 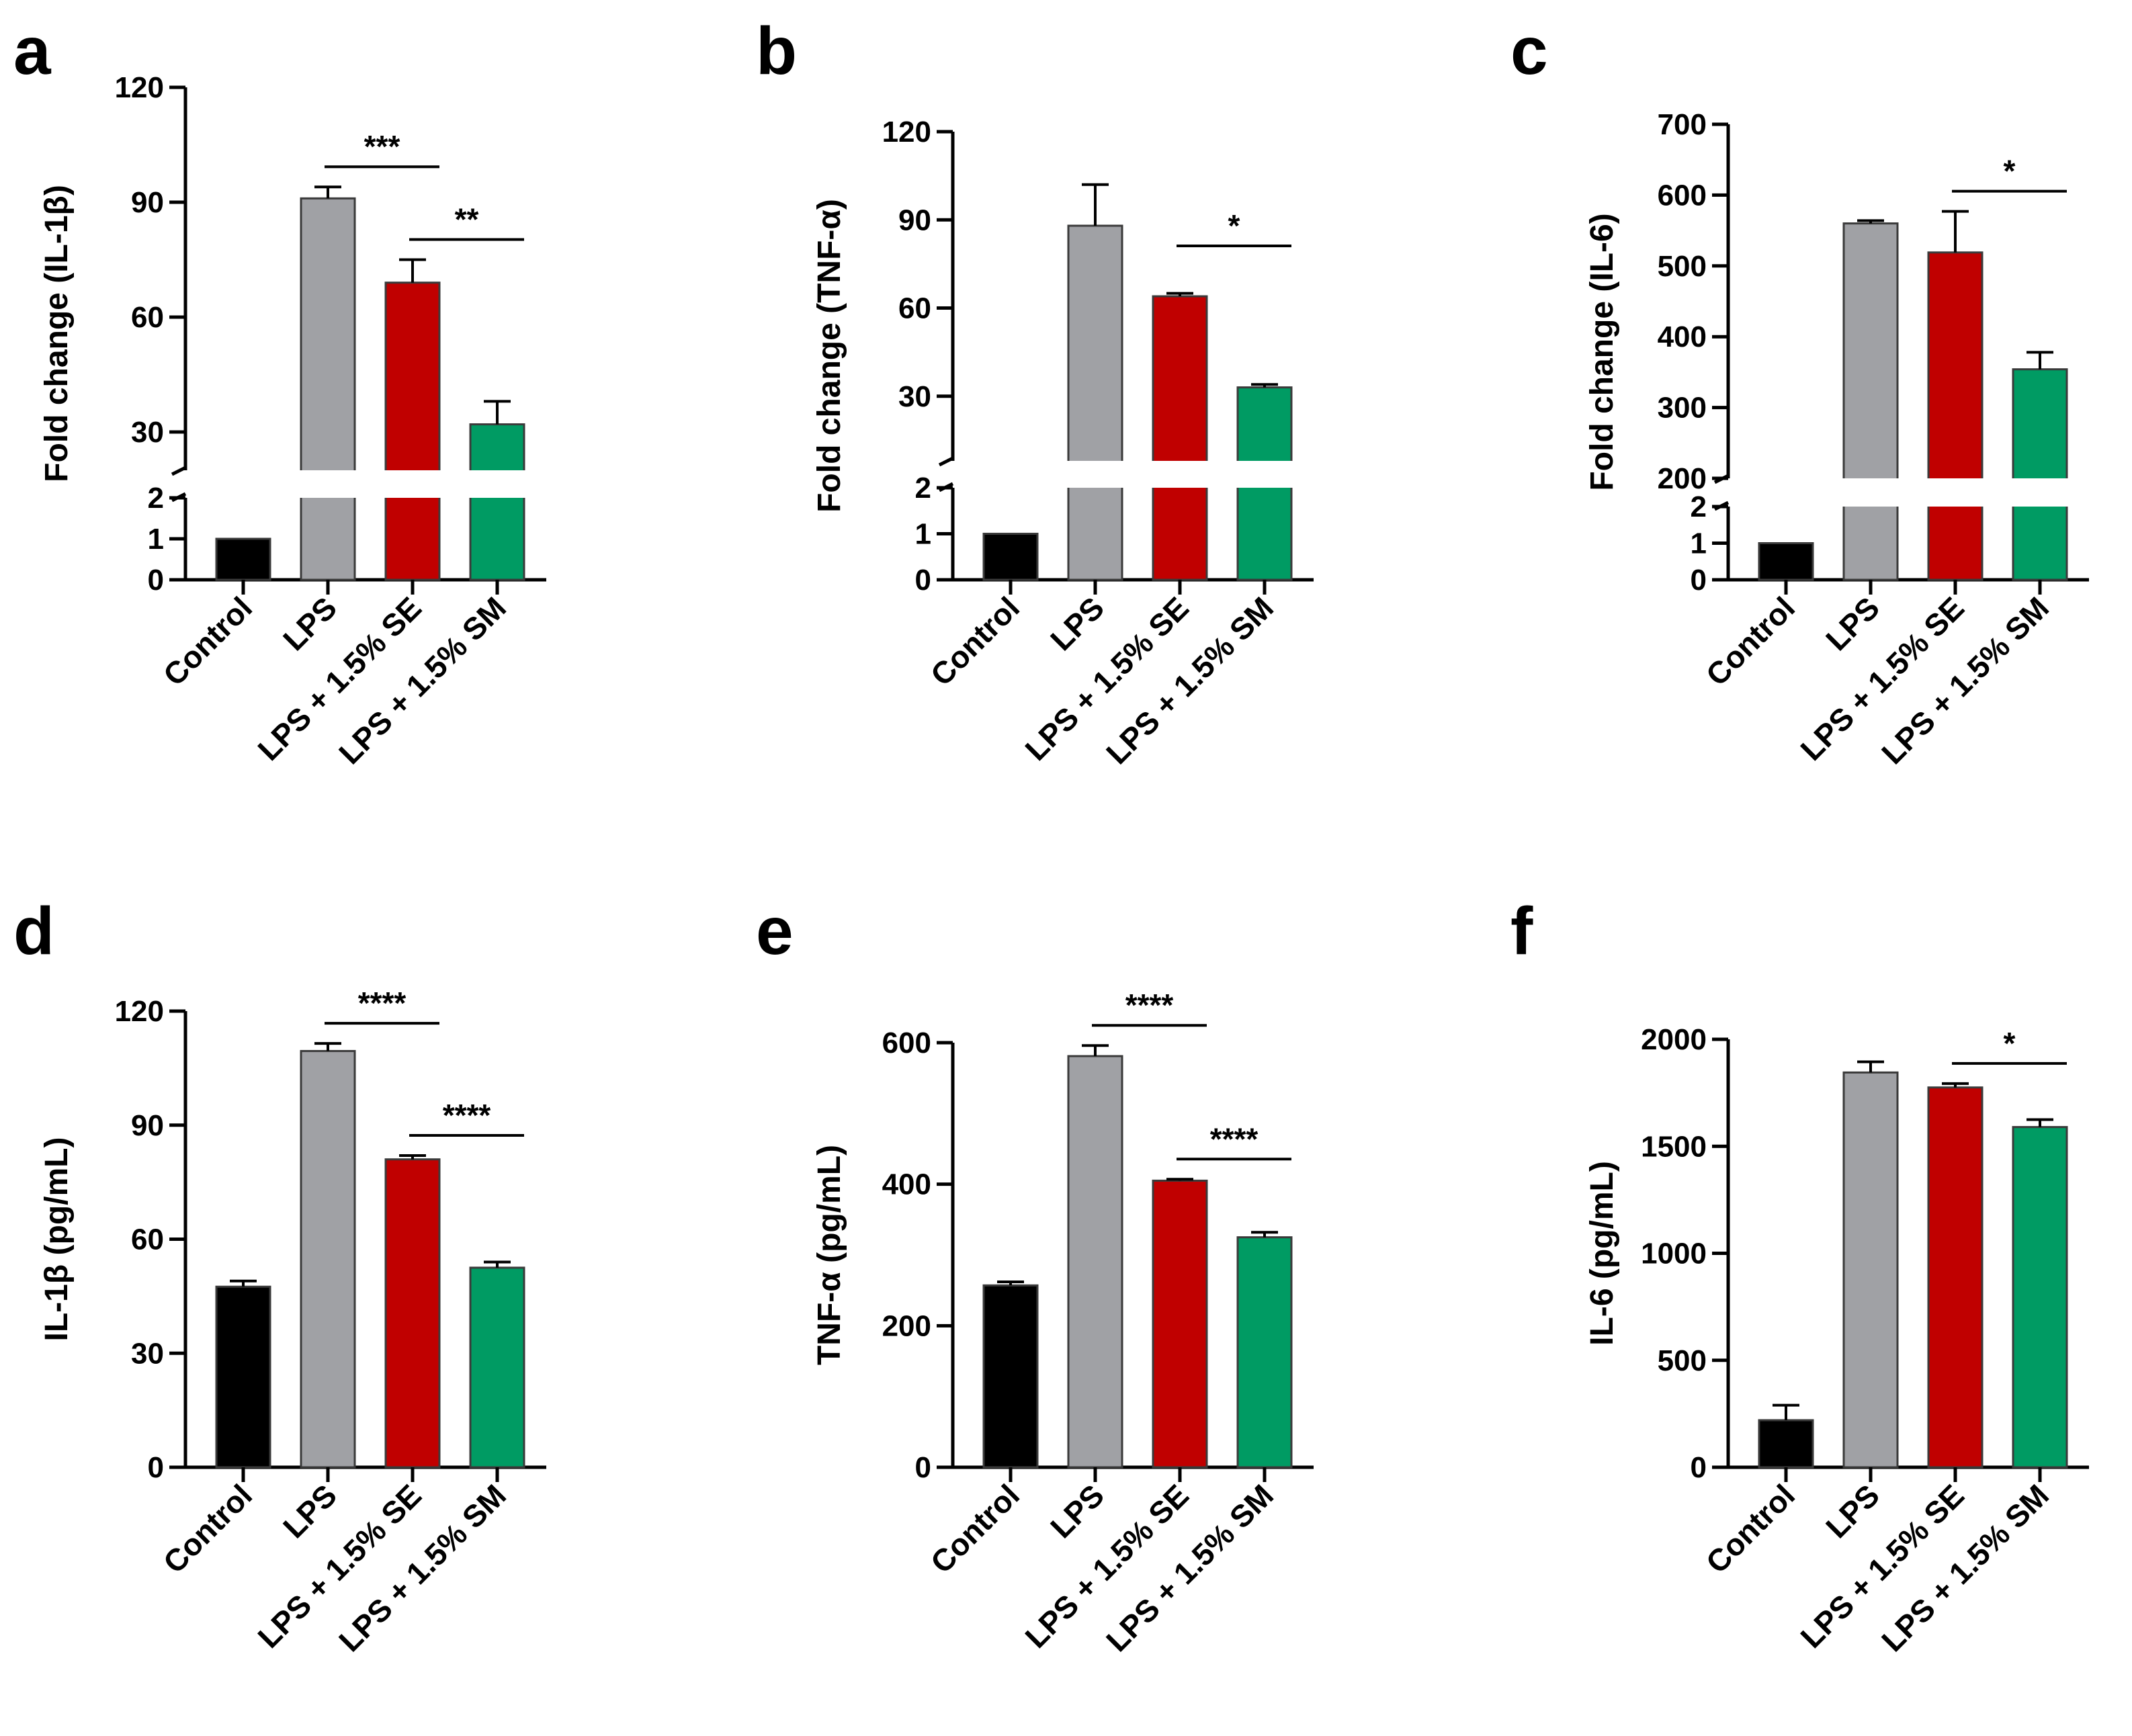 What do you see at coordinates (1682, 124) in the screenshot?
I see `y-tick-label: 700` at bounding box center [1682, 124].